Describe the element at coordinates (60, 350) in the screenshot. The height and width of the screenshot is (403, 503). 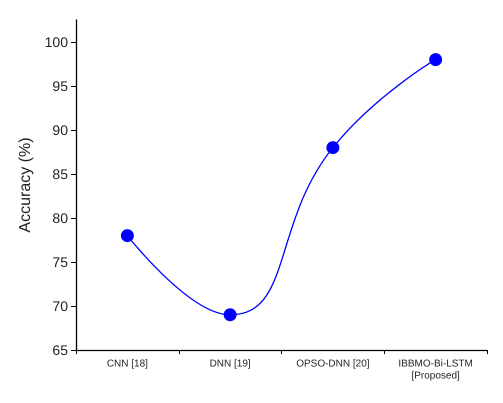
I see `y-tick-label: 65` at that location.